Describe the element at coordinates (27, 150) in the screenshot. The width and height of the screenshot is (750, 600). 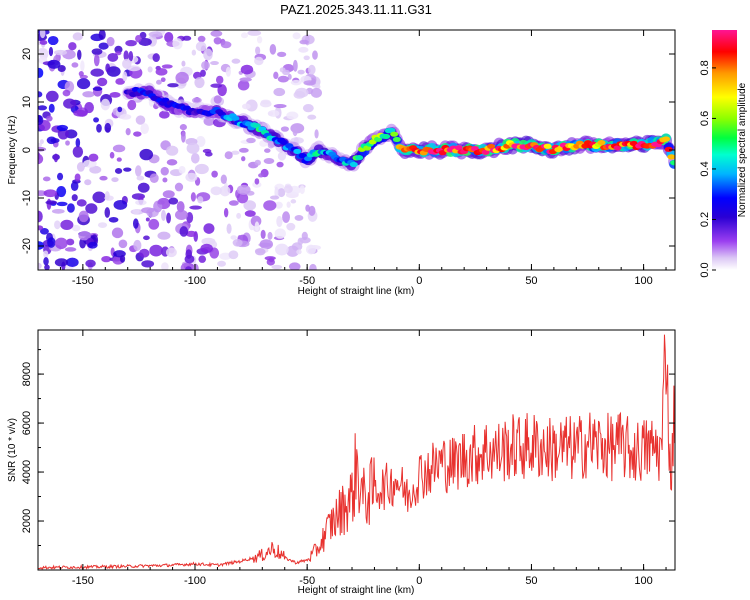
I see `spectrogram-y-tick-label: 0` at that location.